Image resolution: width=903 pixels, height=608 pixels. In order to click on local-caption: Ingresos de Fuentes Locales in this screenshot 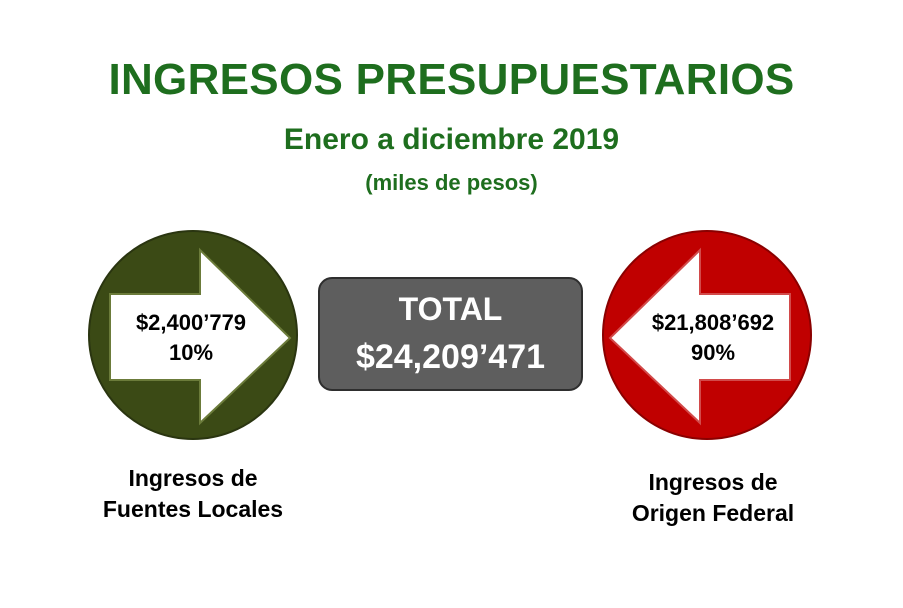, I will do `click(193, 494)`.